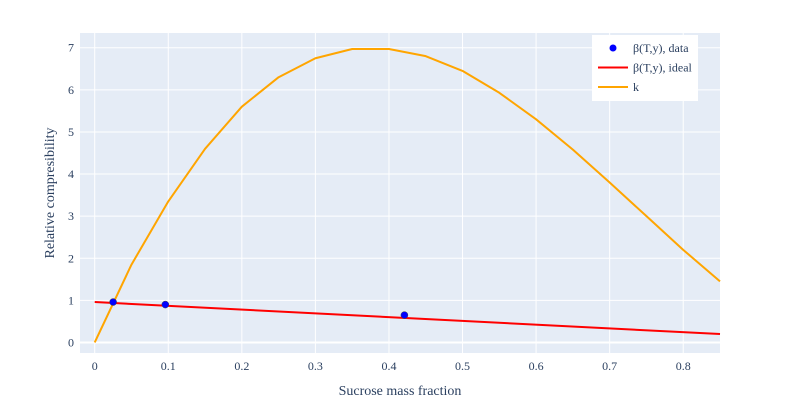 This screenshot has height=414, width=800. What do you see at coordinates (95, 366) in the screenshot?
I see `x-tick-label: 0` at bounding box center [95, 366].